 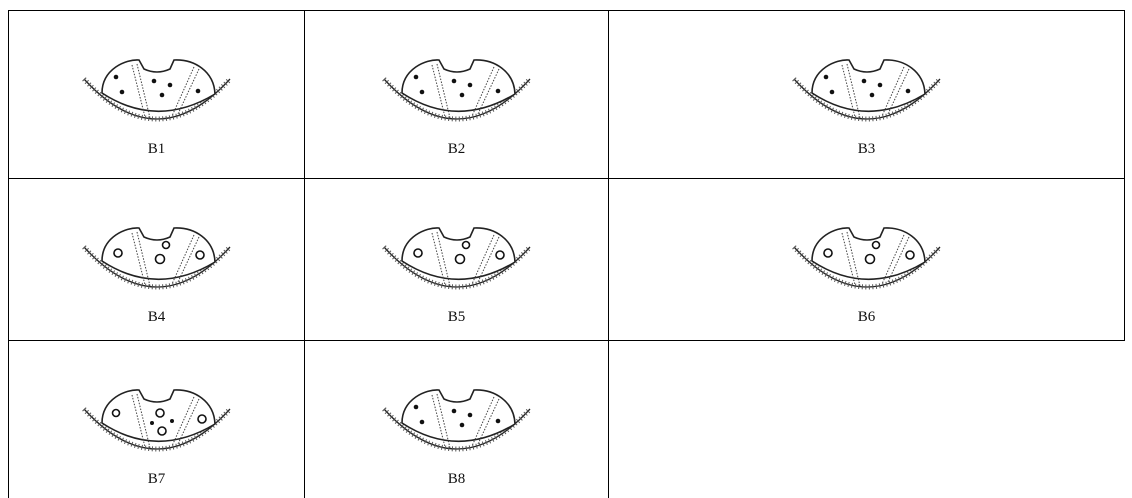 I want to click on label: B7, so click(x=156, y=479).